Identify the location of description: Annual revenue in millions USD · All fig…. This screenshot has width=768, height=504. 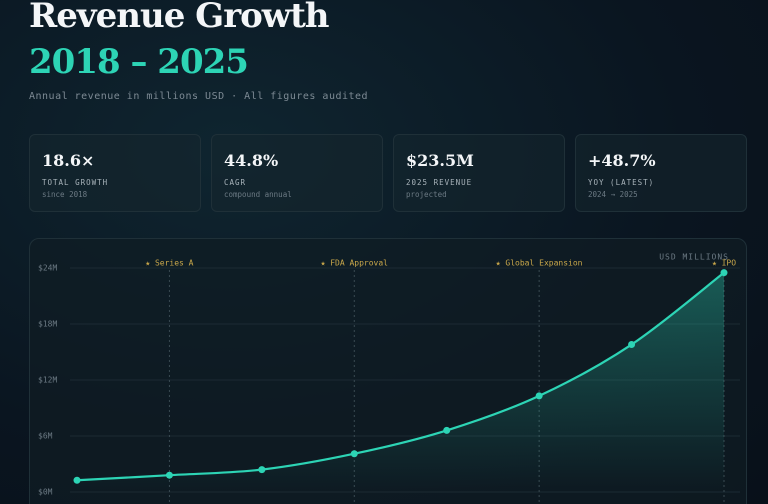
(199, 96).